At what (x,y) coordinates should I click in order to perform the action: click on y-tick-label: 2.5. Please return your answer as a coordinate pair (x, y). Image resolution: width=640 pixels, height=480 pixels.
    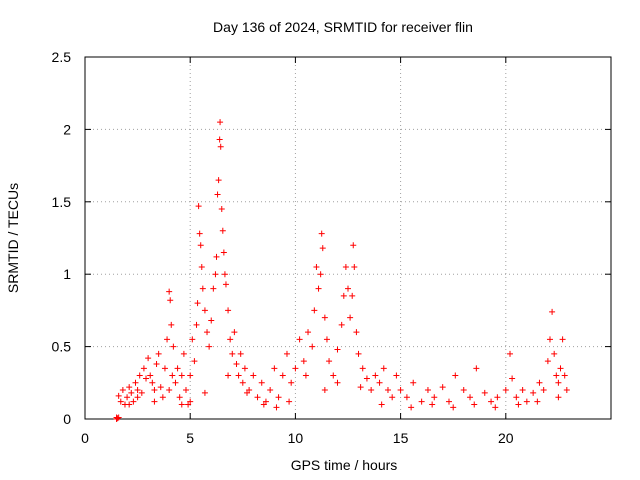
    Looking at the image, I should click on (62, 57).